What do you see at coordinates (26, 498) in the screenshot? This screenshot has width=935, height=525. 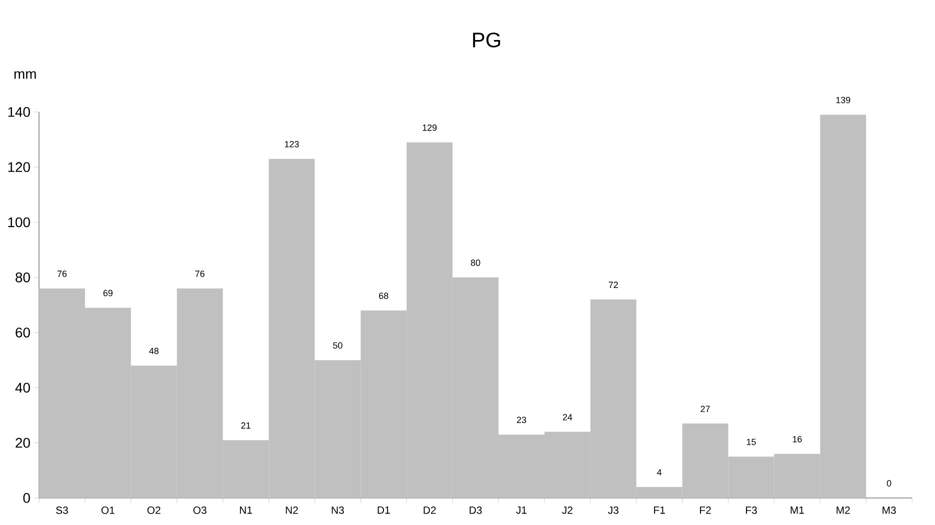 I see `y-tick-label: 0` at bounding box center [26, 498].